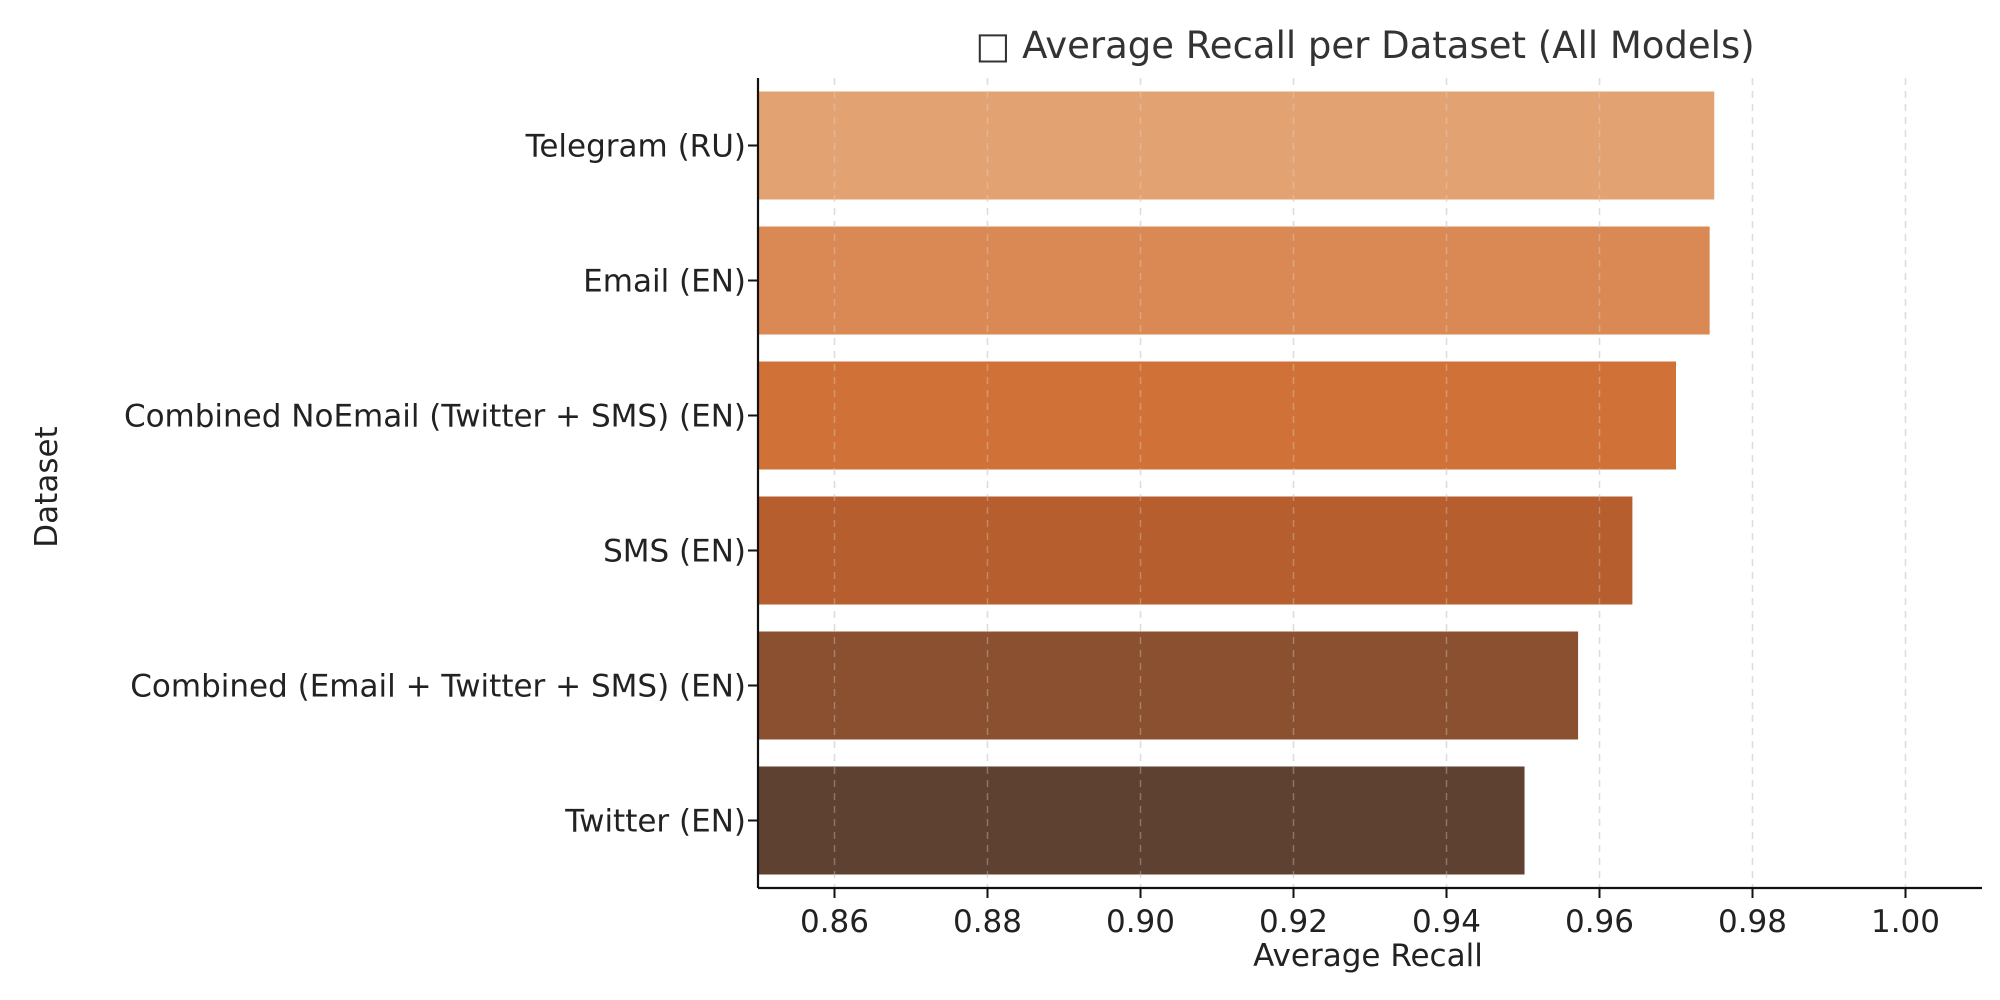 Image resolution: width=2000 pixels, height=1000 pixels. Describe the element at coordinates (438, 687) in the screenshot. I see `y-tick-label: Combined (Email + Twitter + SMS) (EN)` at that location.